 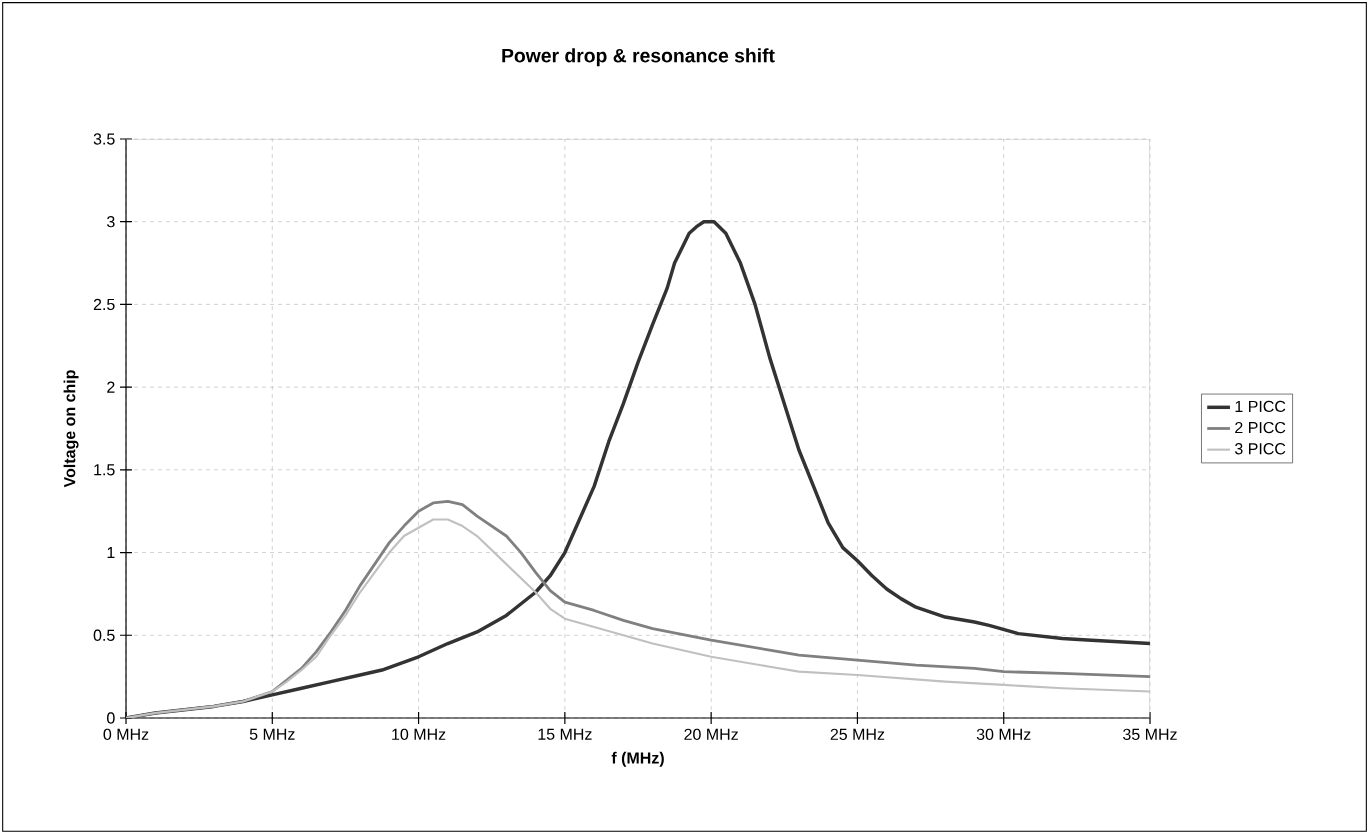 I want to click on x-tick-label: 15 MHz, so click(x=565, y=734).